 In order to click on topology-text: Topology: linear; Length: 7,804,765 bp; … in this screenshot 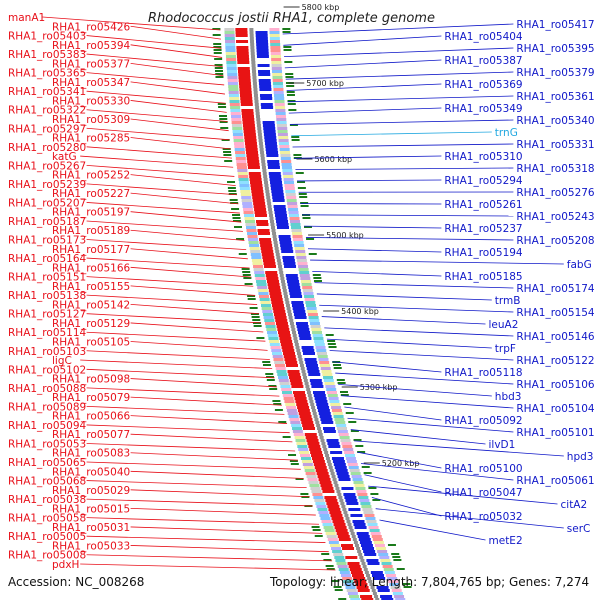, I will do `click(429, 582)`.